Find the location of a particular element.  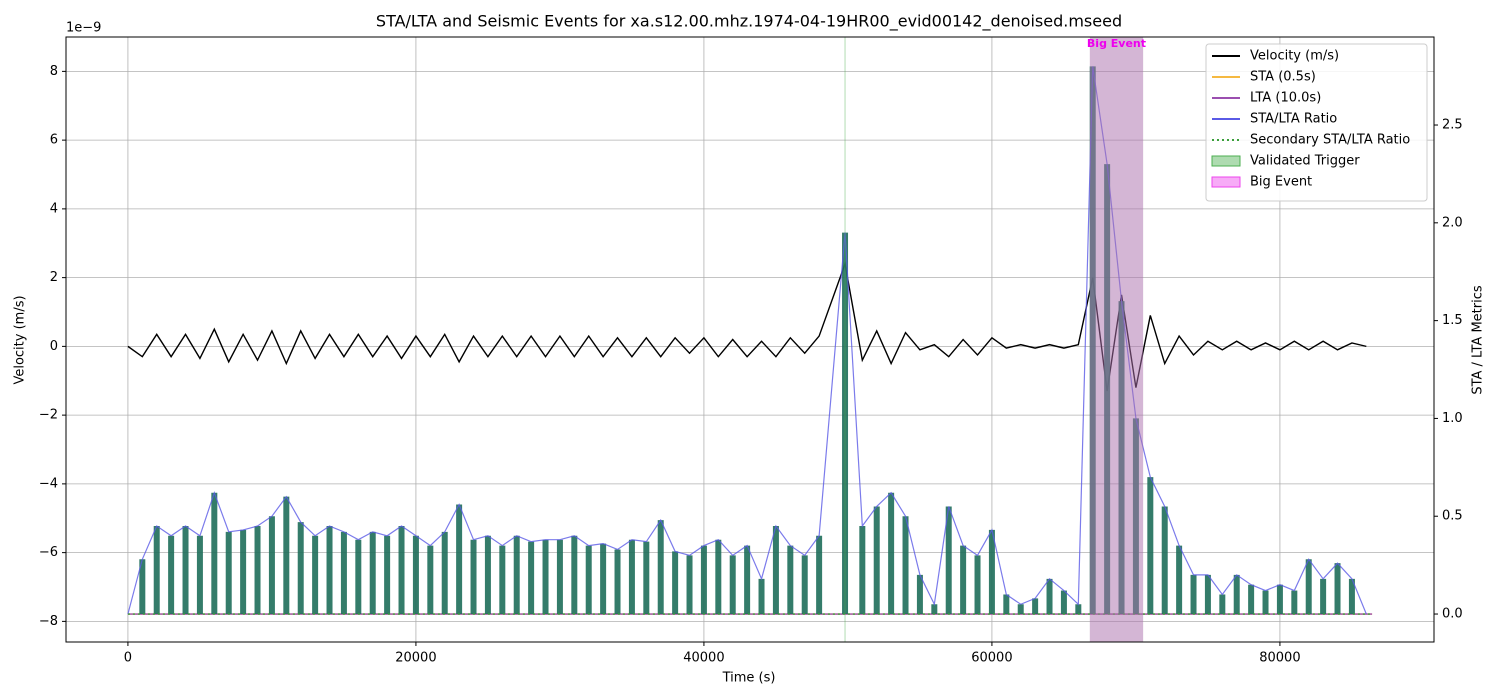

y-tick-label: −4 is located at coordinates (48, 483).